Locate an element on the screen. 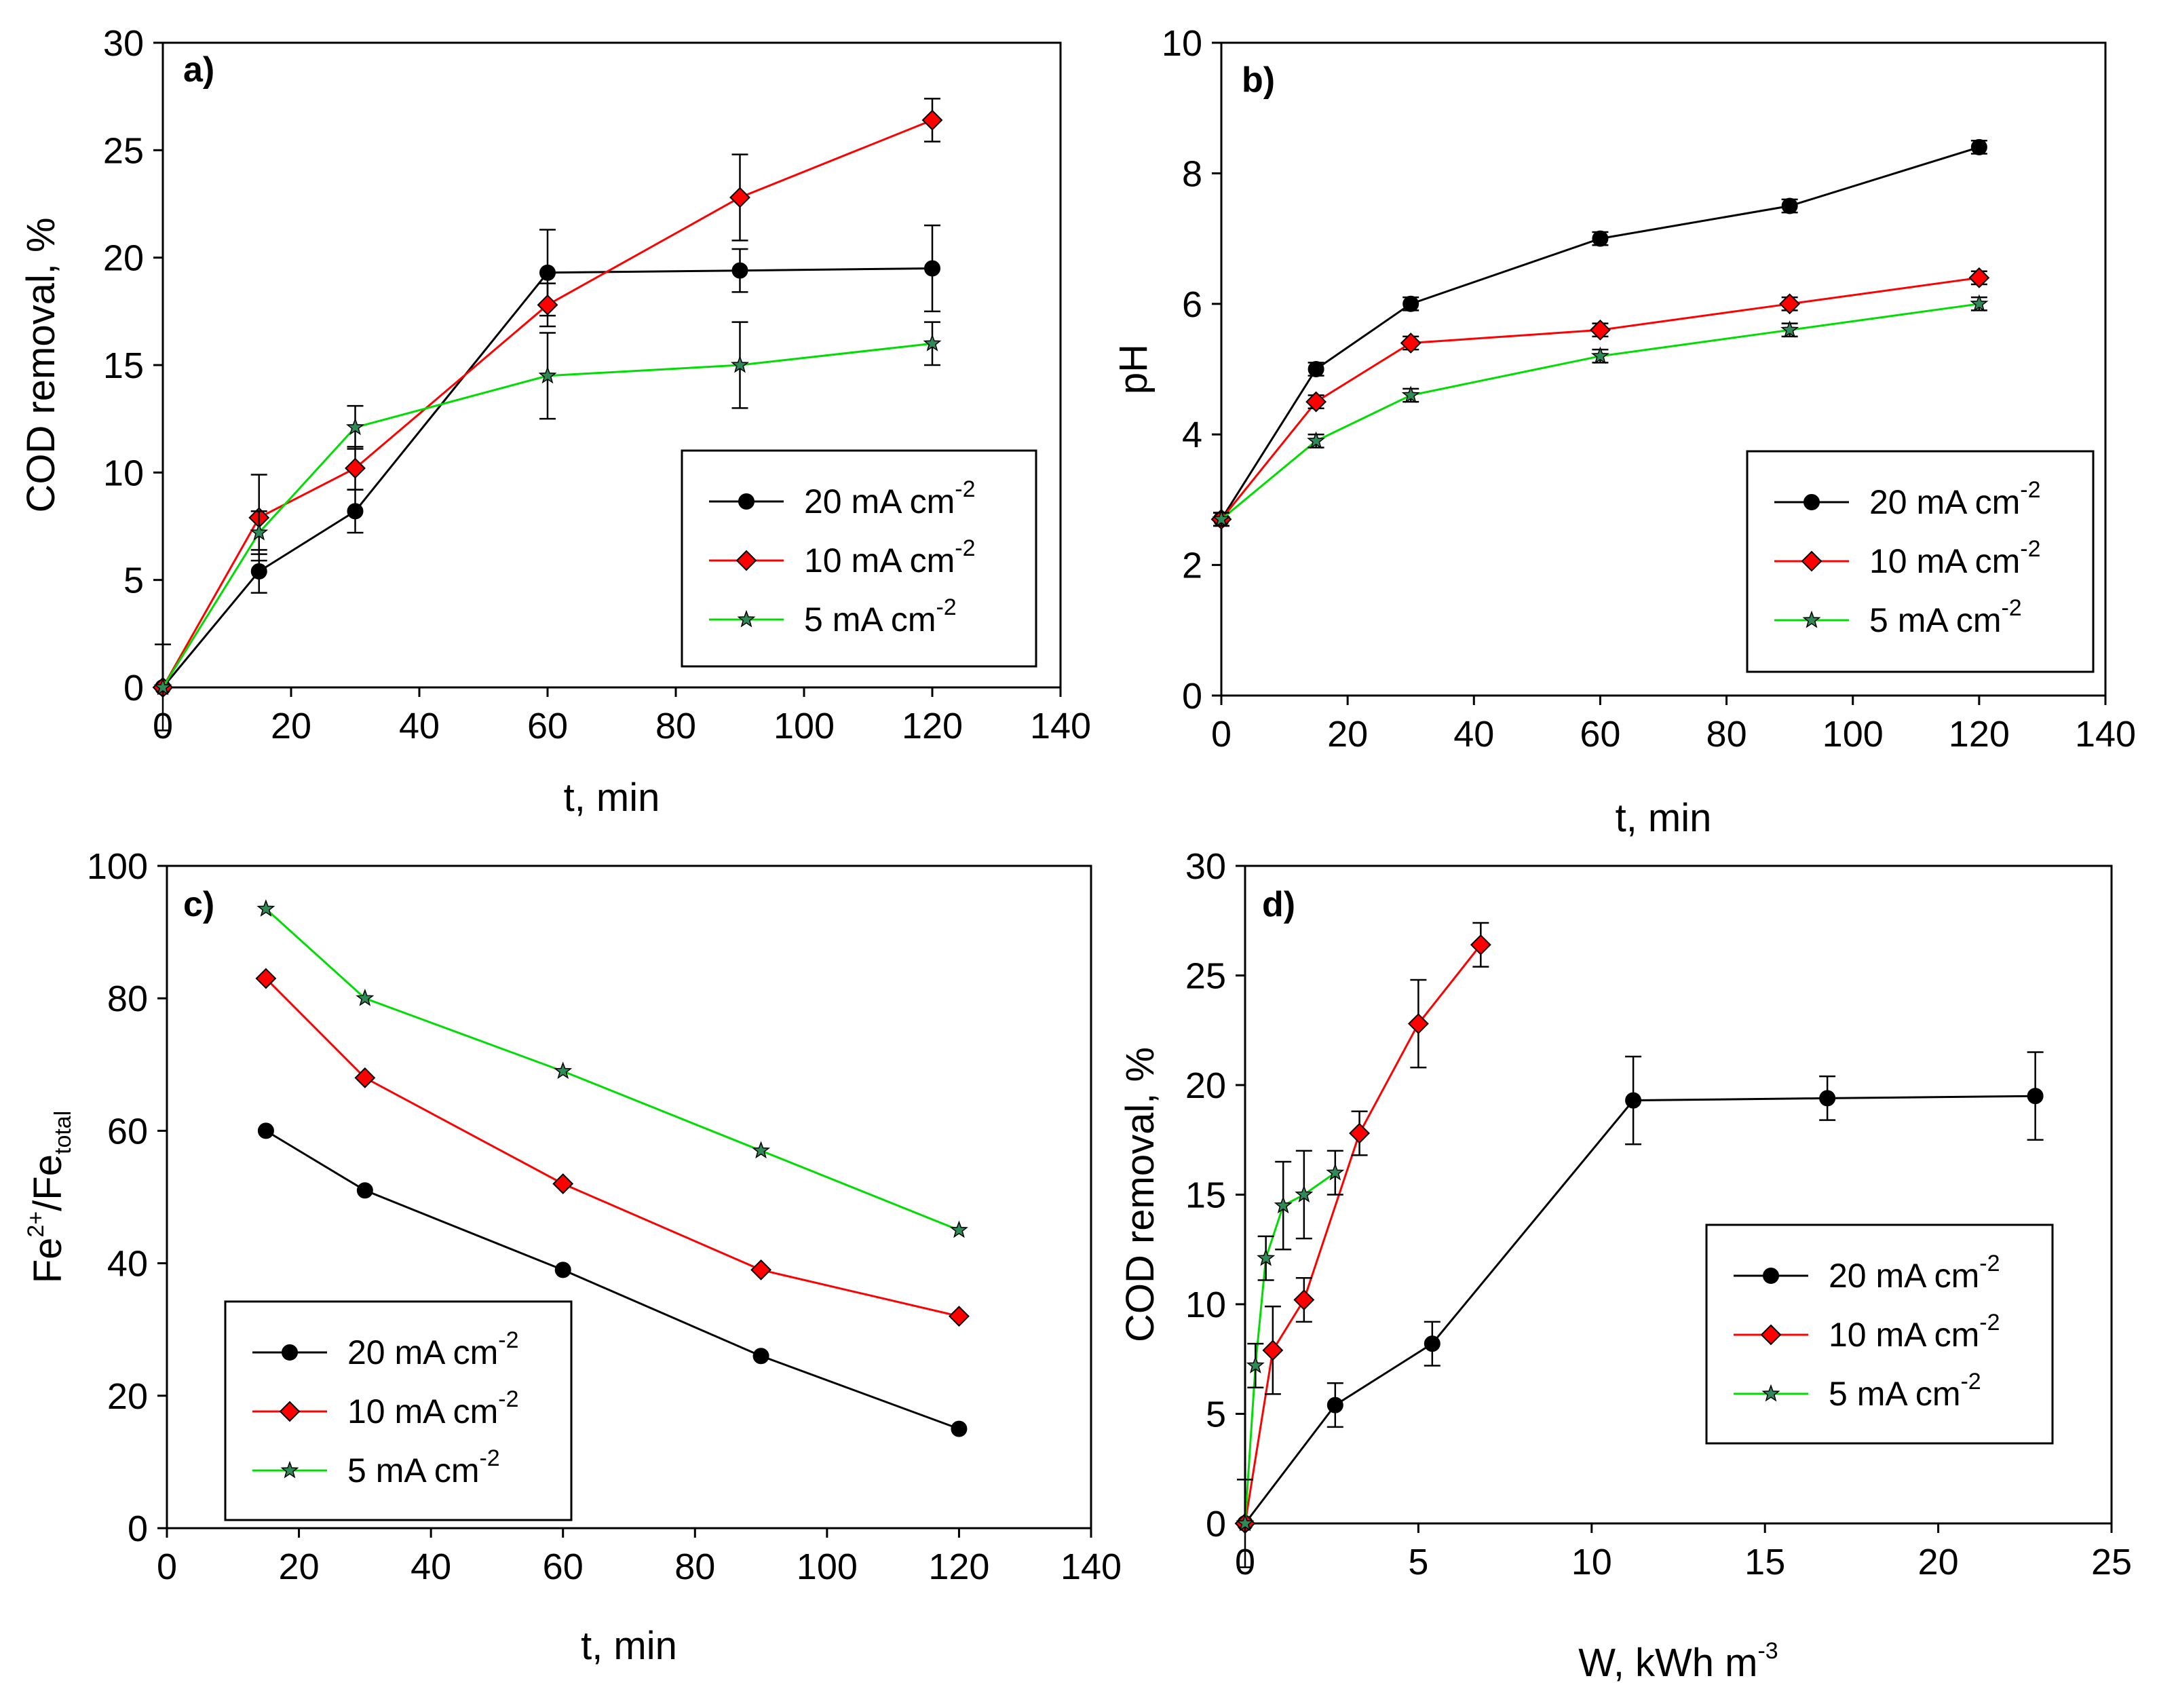 The image size is (2157, 1708). y-axis-label: pH is located at coordinates (1133, 369).